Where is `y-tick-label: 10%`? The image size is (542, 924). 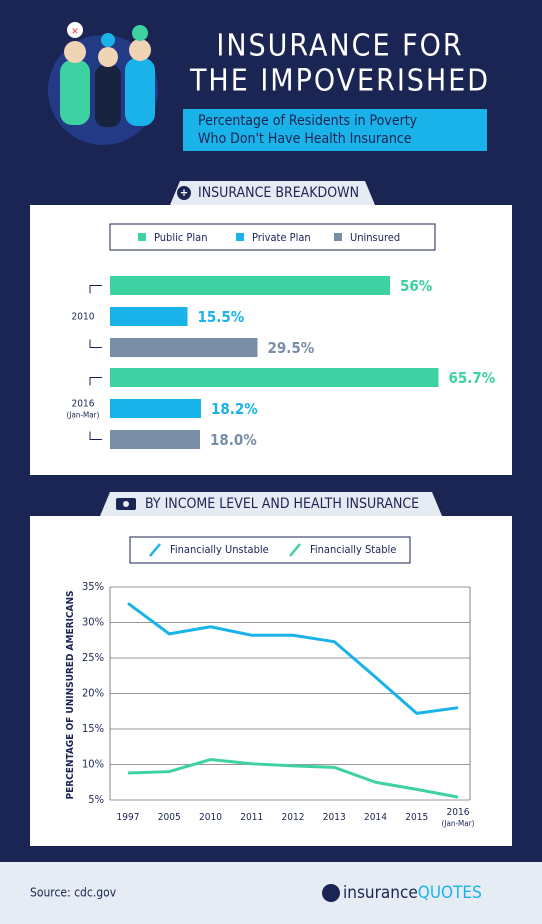 y-tick-label: 10% is located at coordinates (93, 764).